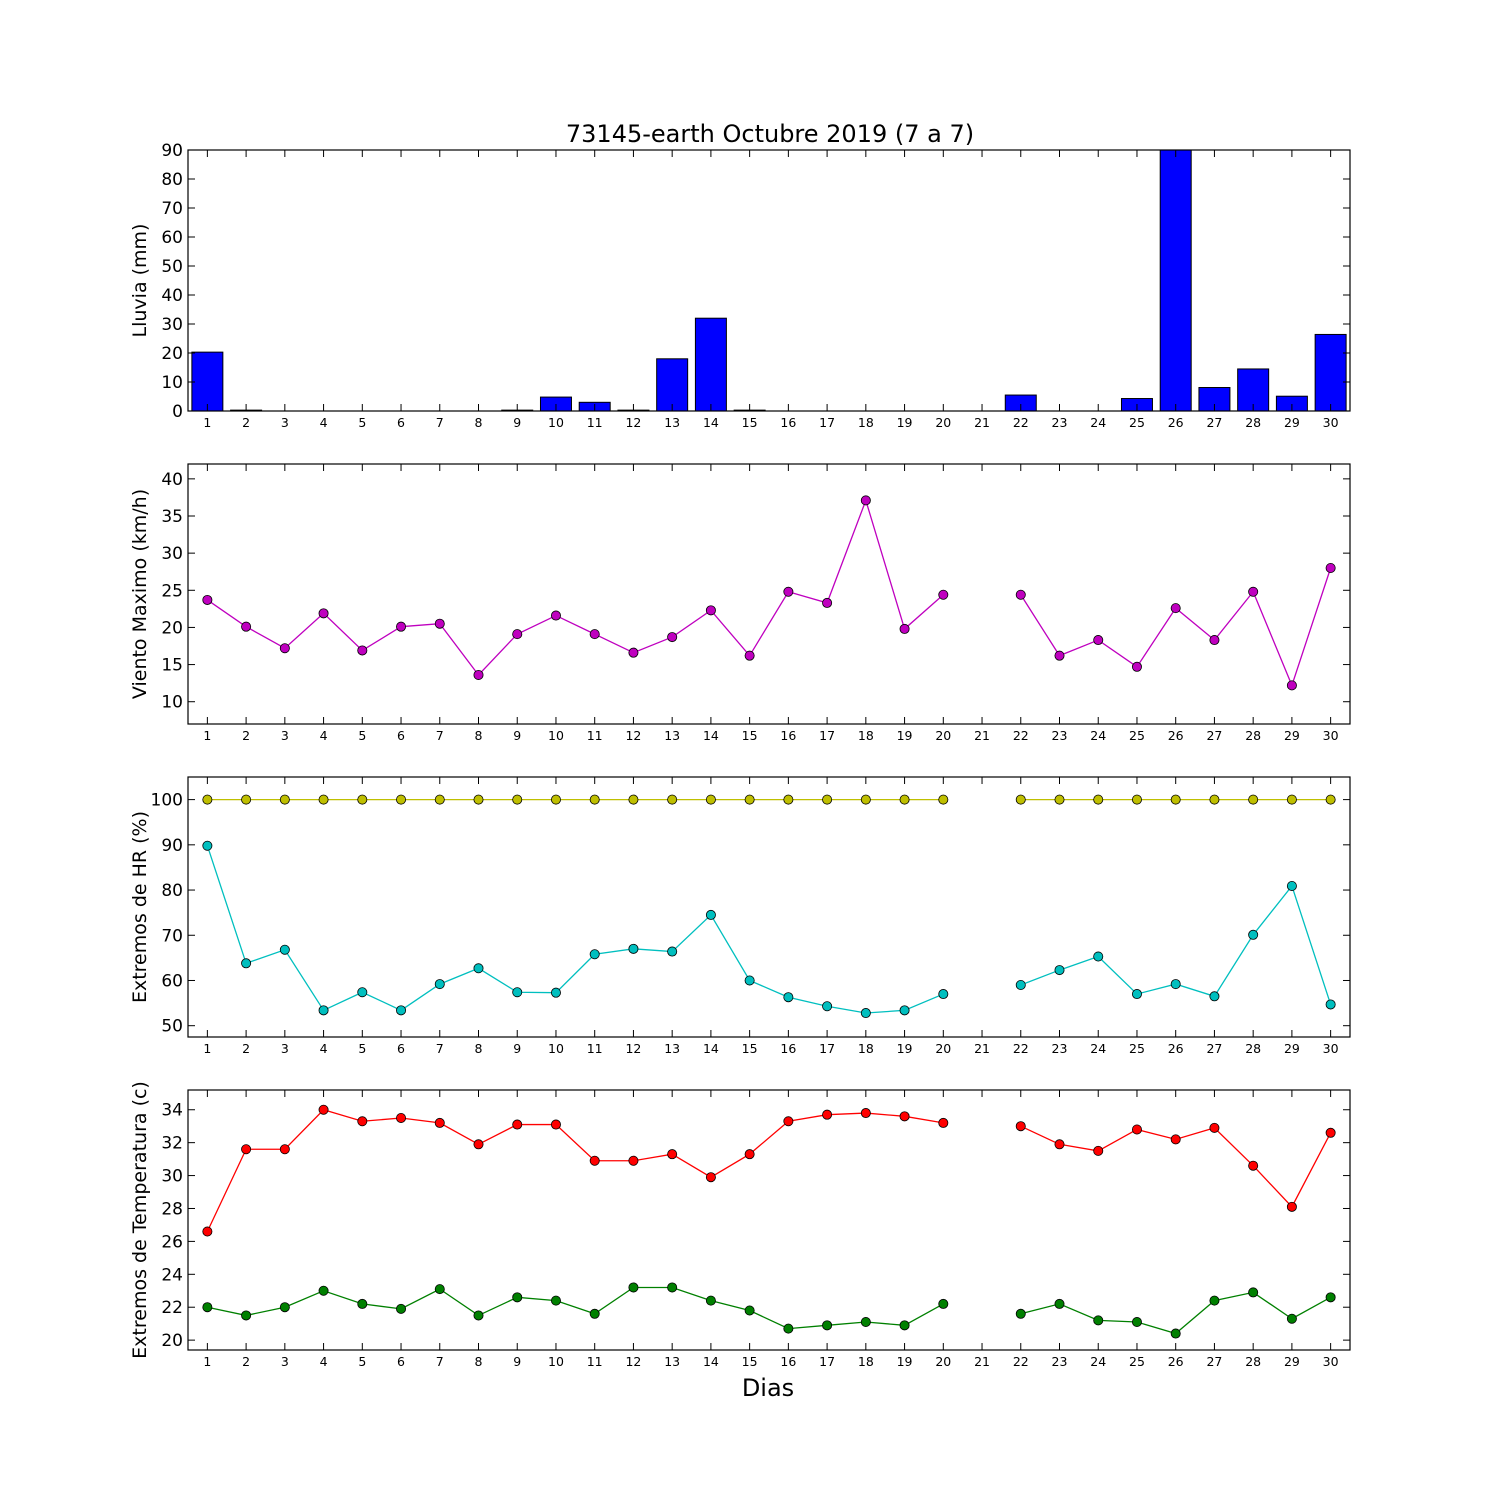 This screenshot has height=1500, width=1500. I want to click on chart-title: 73145-earth Octubre 2019 (7 a 7), so click(770, 134).